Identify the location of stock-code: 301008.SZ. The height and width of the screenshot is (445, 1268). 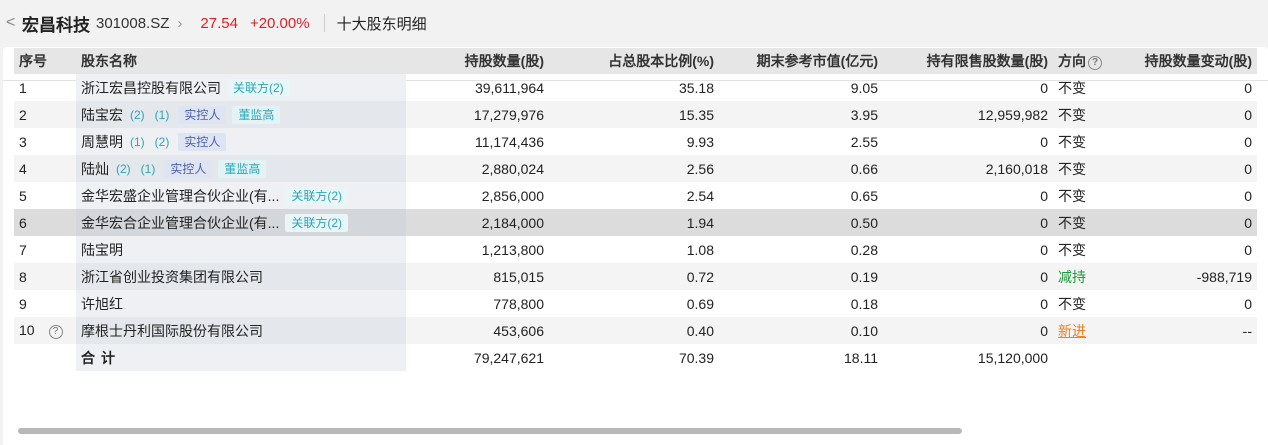
(133, 23).